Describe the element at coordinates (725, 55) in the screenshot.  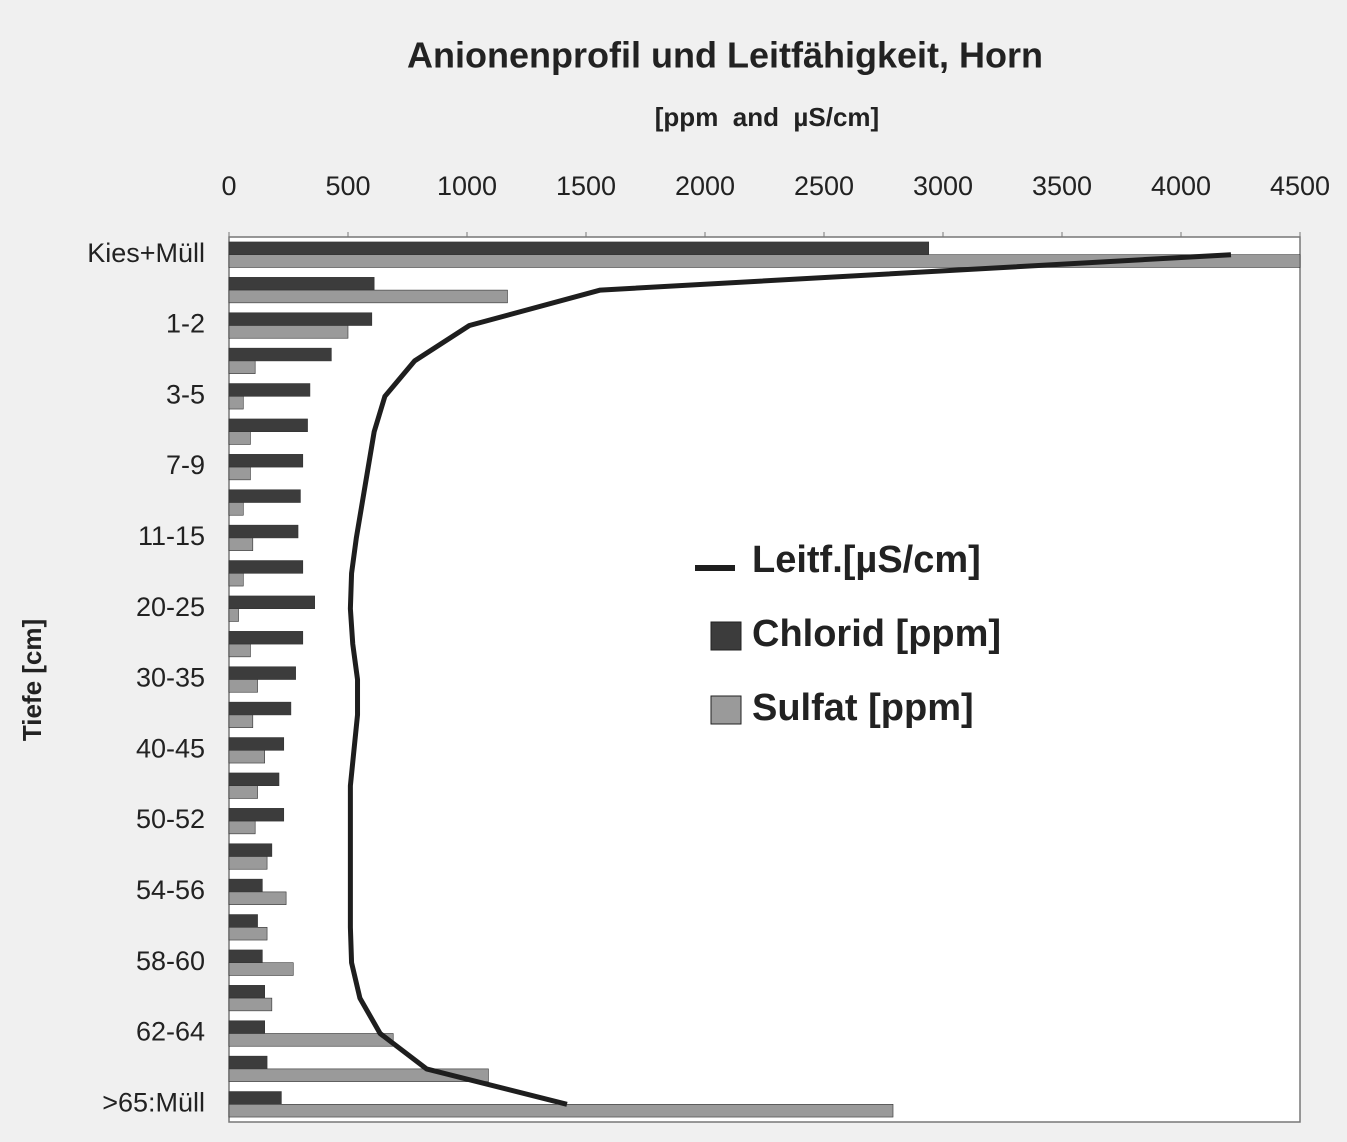
I see `chart-title: Anionenprofil und Leitfähigkeit, Horn` at that location.